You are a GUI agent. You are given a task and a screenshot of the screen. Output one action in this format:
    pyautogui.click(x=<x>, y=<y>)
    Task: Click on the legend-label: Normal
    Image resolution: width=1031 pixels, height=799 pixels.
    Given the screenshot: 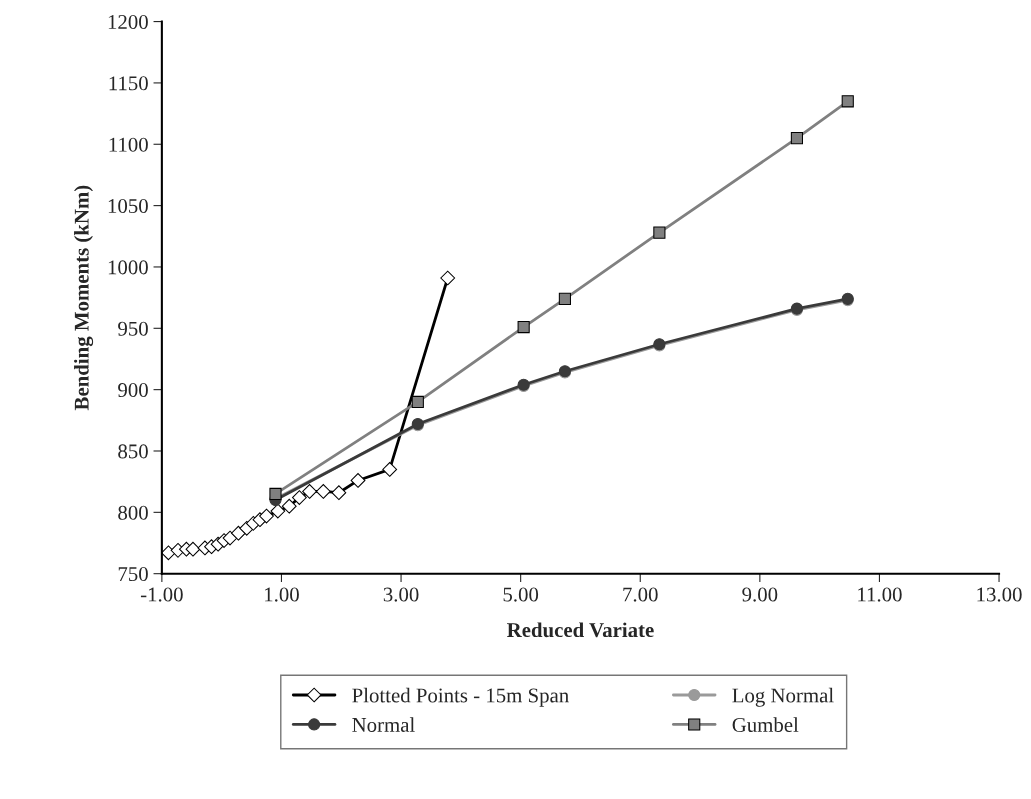 What is the action you would take?
    pyautogui.click(x=383, y=724)
    